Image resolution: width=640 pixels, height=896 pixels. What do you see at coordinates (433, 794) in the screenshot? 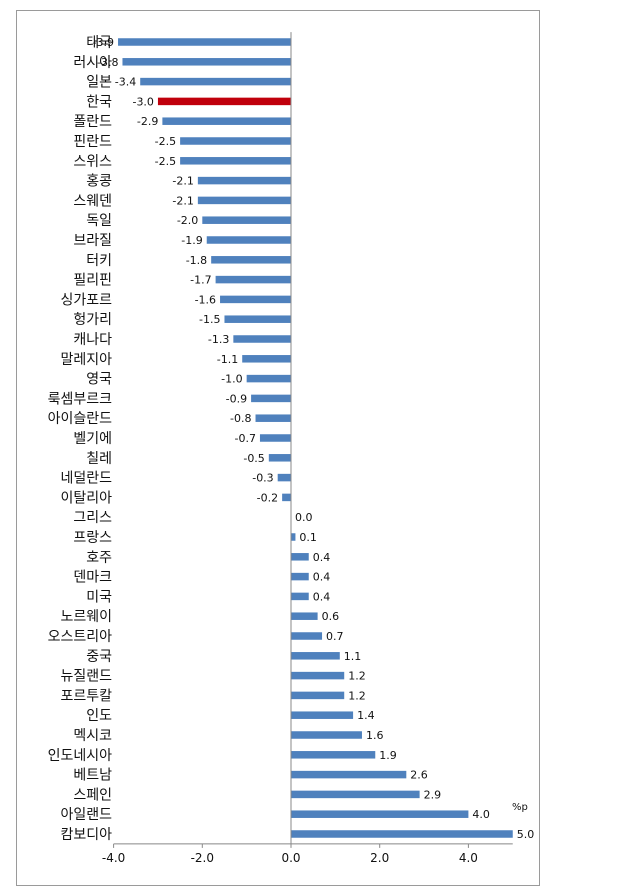
I see `data-label: 2.9` at bounding box center [433, 794].